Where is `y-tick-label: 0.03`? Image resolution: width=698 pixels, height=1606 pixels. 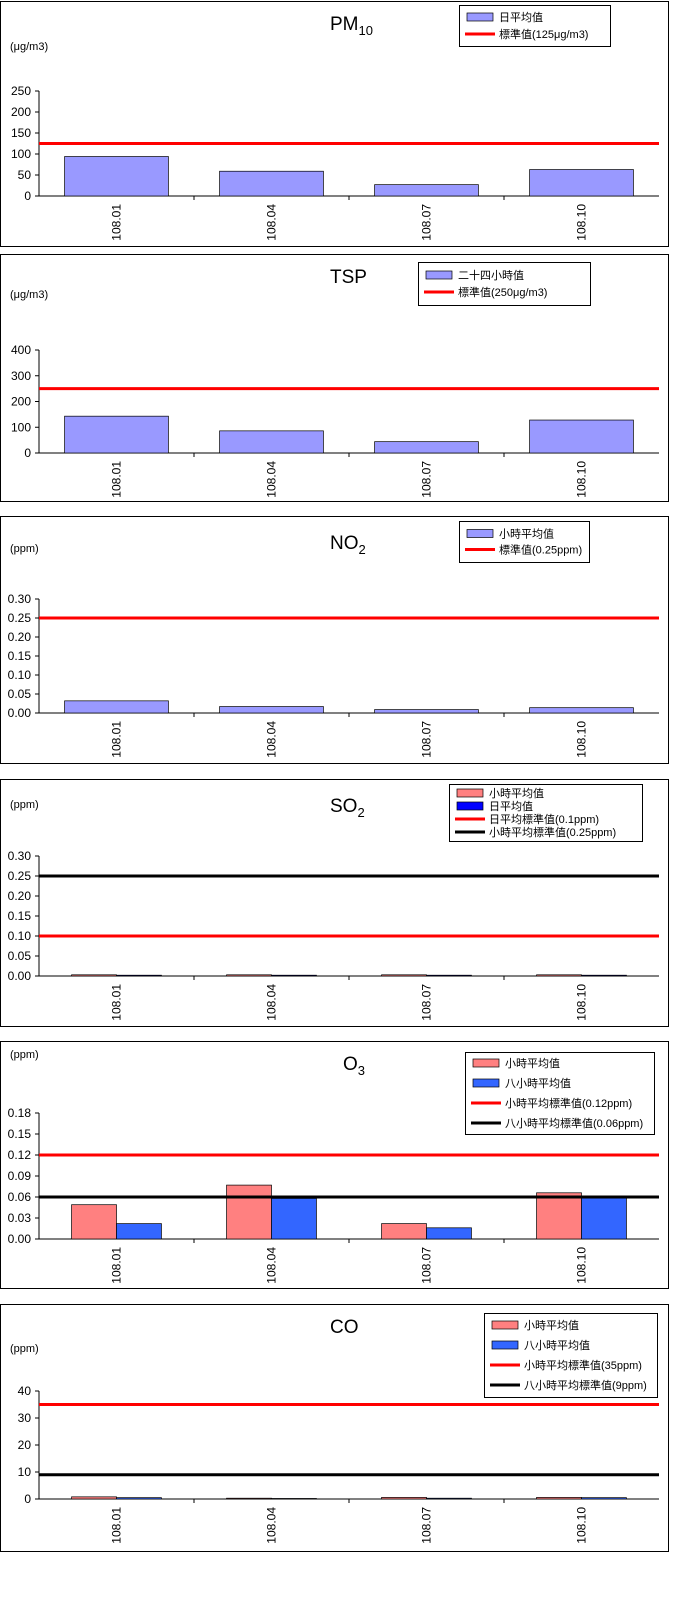
y-tick-label: 0.03 is located at coordinates (20, 1218).